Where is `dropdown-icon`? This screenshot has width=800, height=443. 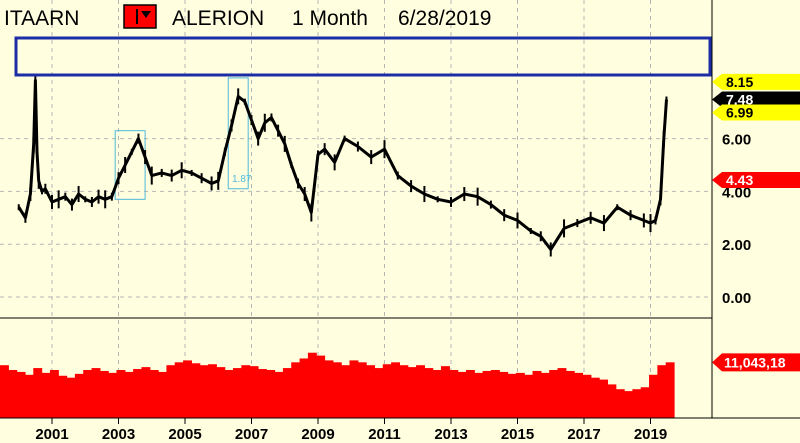 dropdown-icon is located at coordinates (146, 14).